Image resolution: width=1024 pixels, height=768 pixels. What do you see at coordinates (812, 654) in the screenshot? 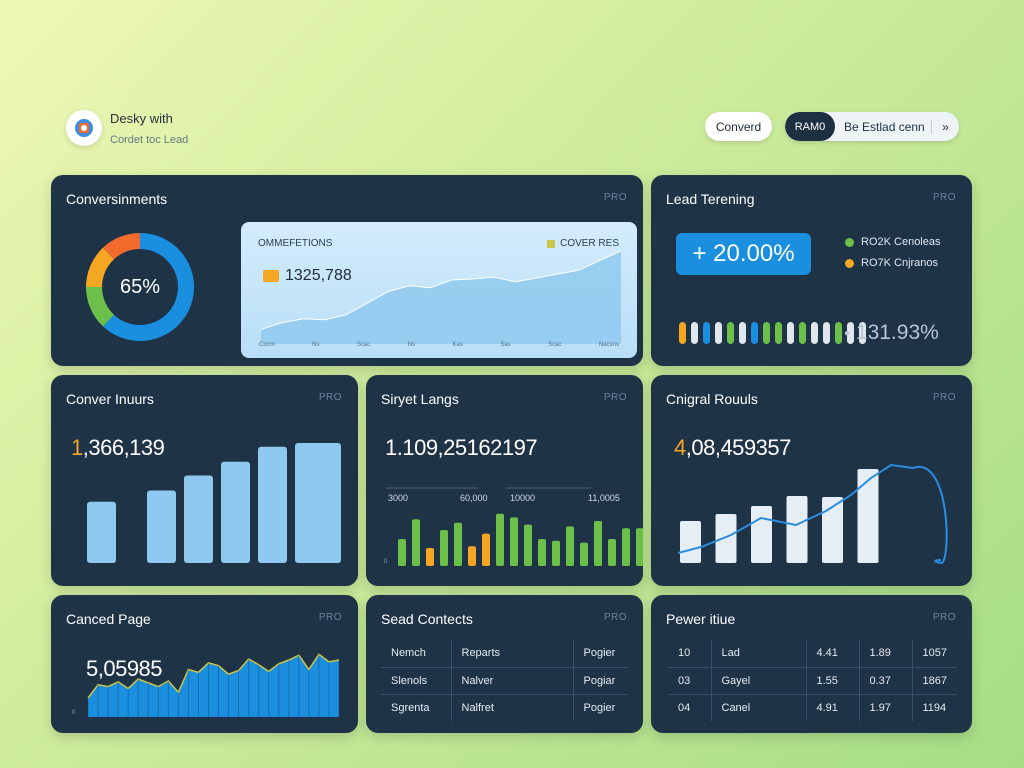
I see `table-row: 10 Lad 4.41 1.89 1057` at bounding box center [812, 654].